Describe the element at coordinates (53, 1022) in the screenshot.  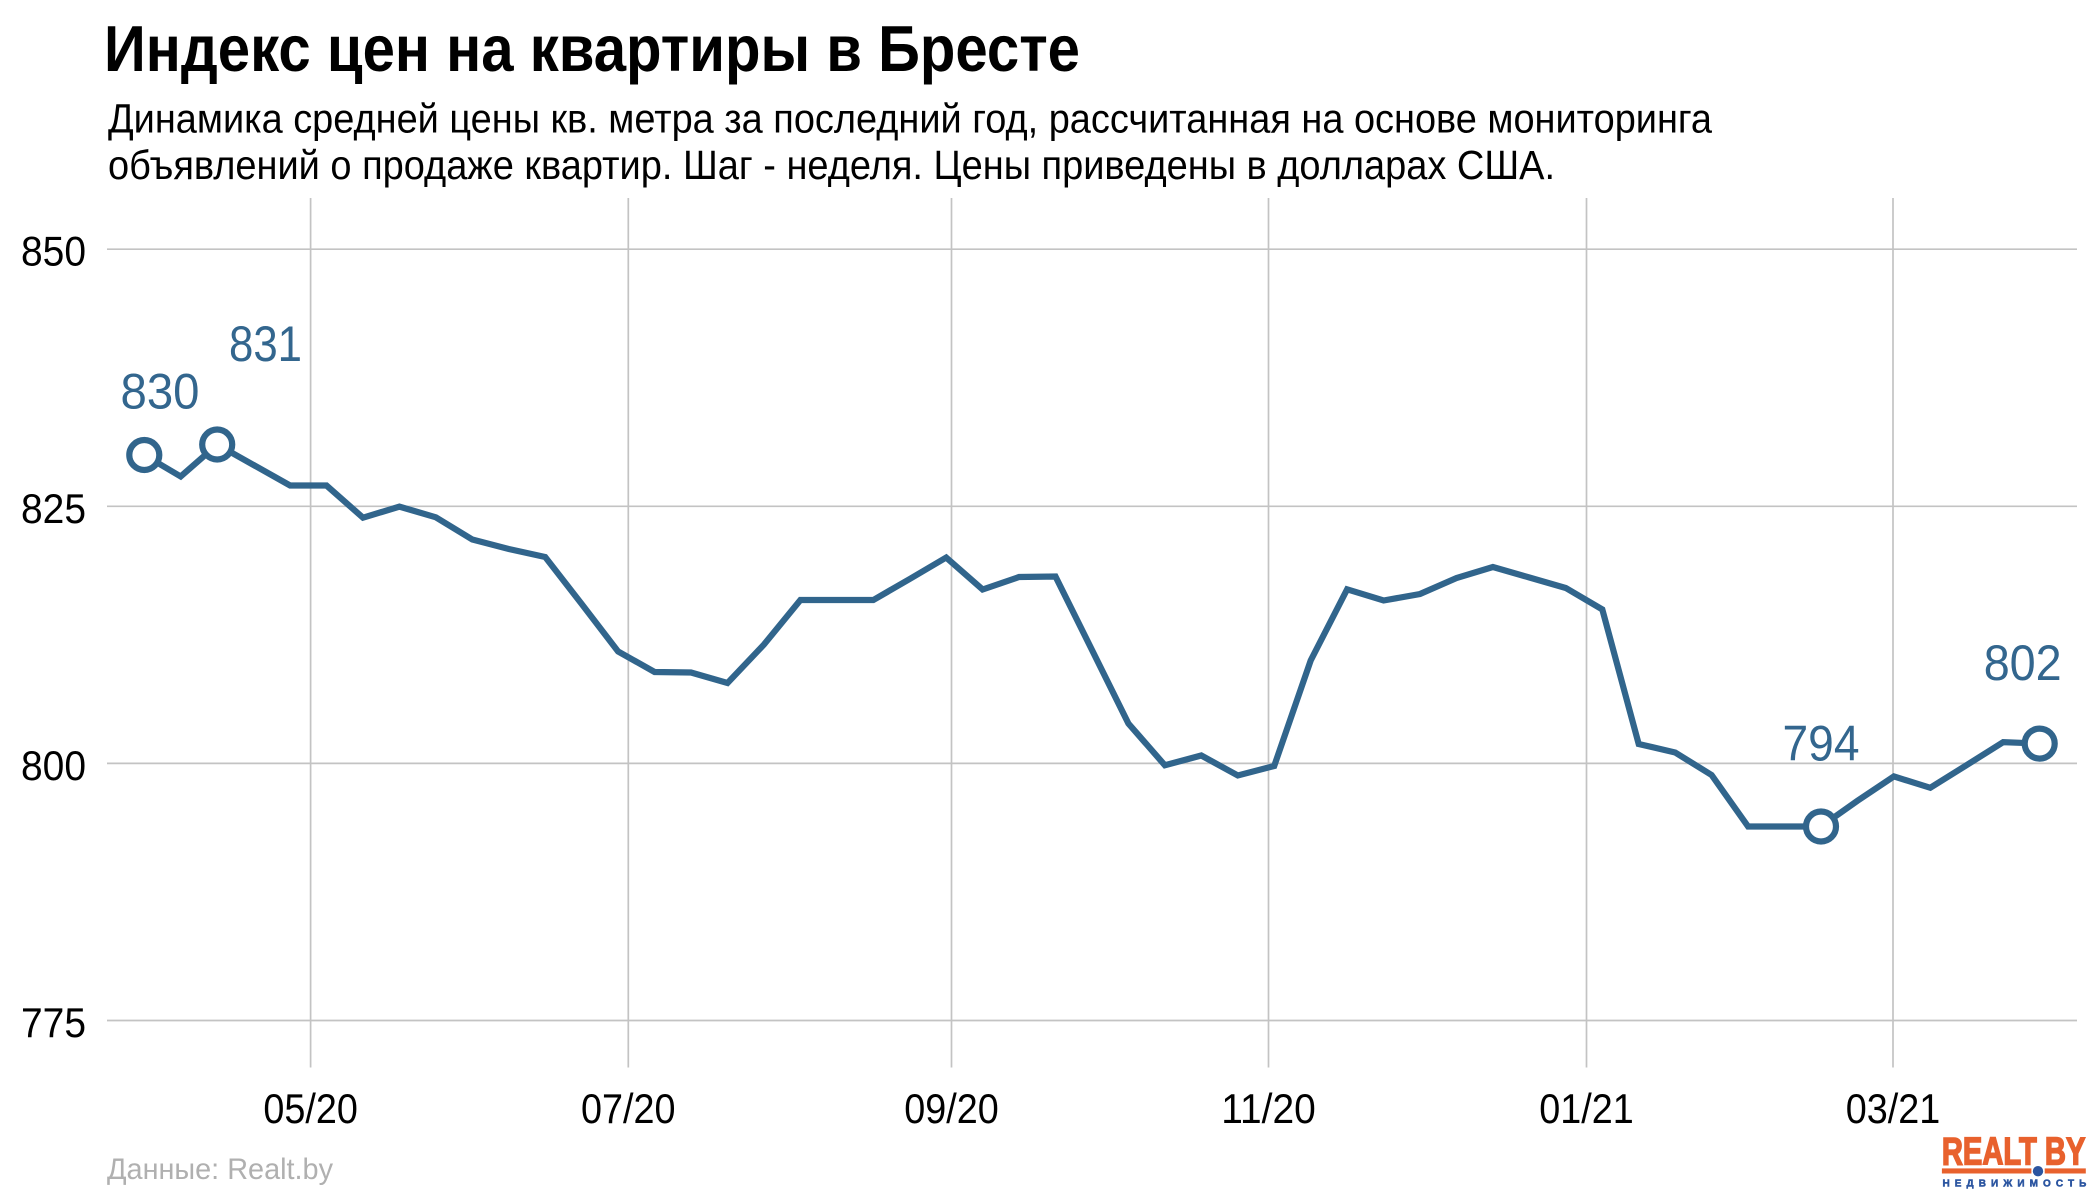
I see `svg-text: 775` at that location.